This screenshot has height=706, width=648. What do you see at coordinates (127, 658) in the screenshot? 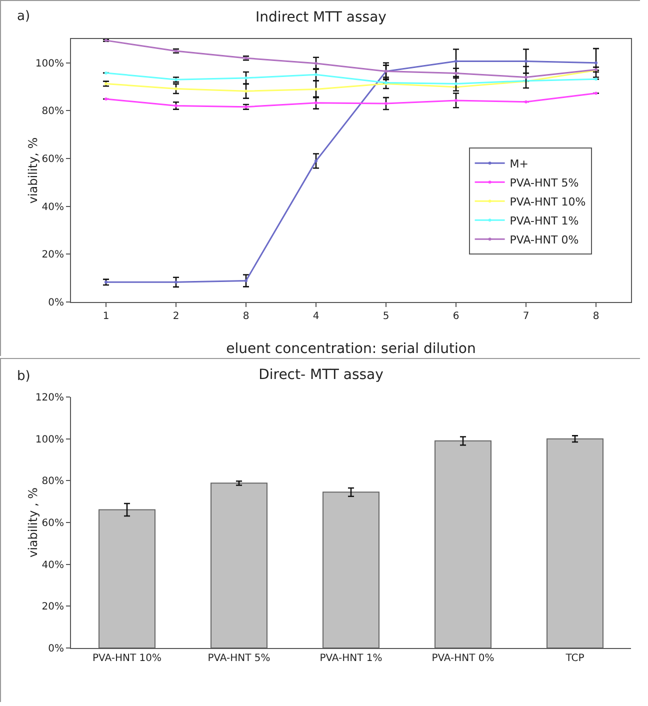
I see `x-tick-label: PVA-HNT 10%` at bounding box center [127, 658].